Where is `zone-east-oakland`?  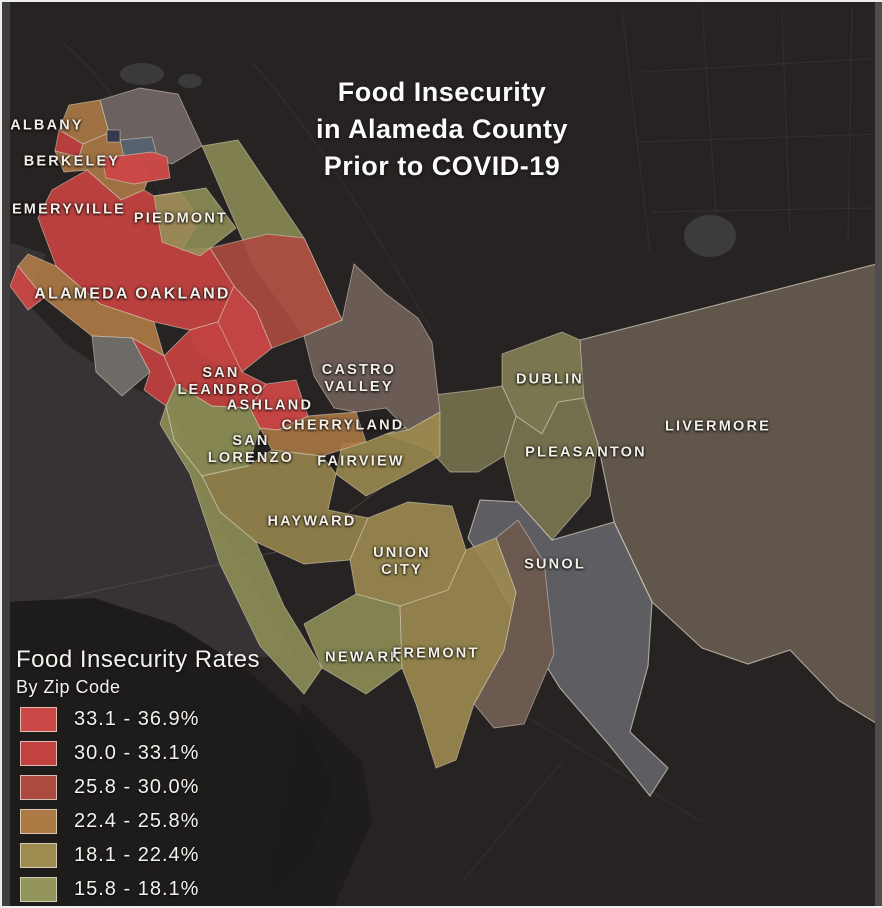
zone-east-oakland is located at coordinates (276, 291).